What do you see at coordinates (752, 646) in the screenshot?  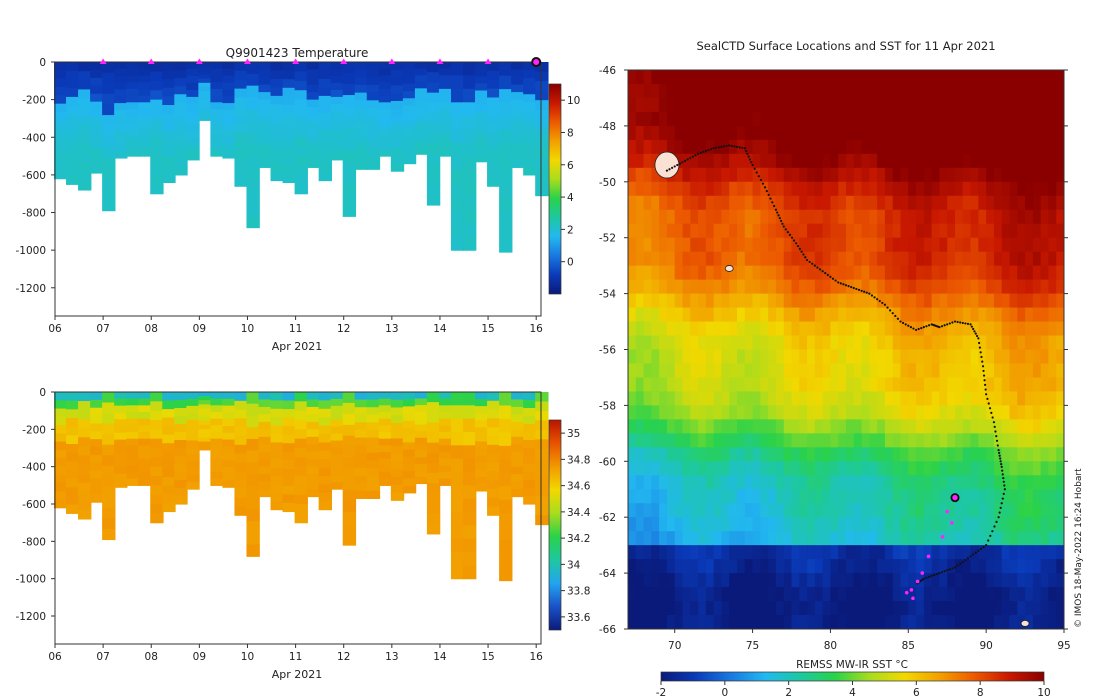 I see `x-tick-label: 75` at bounding box center [752, 646].